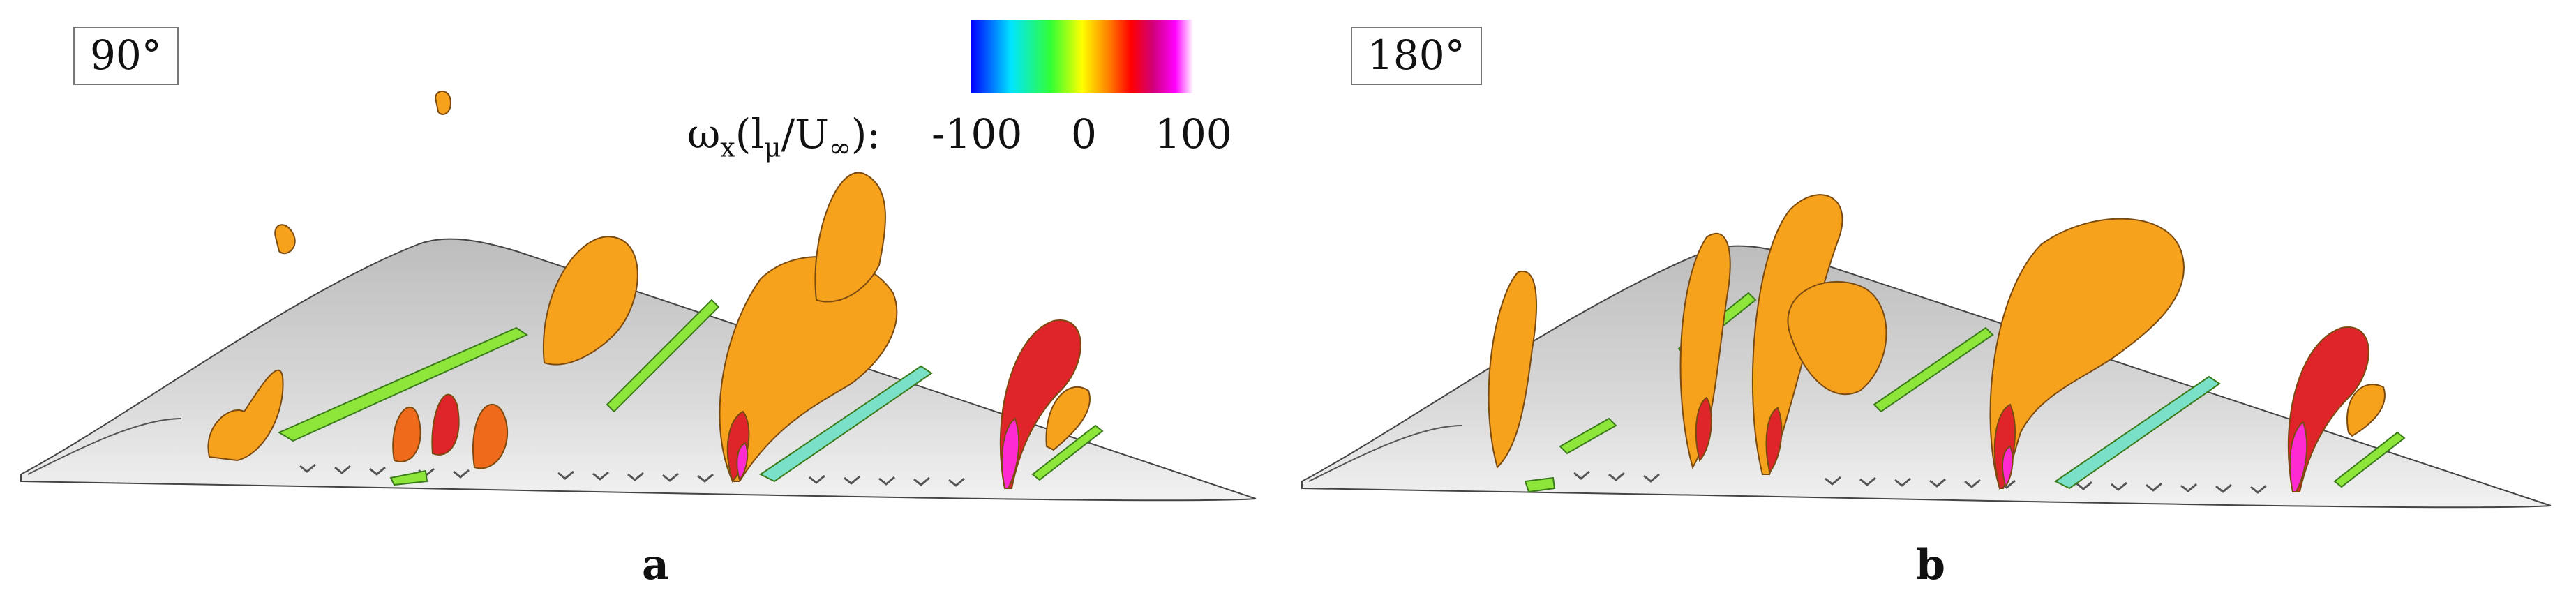 This screenshot has width=2576, height=602. Describe the element at coordinates (784, 136) in the screenshot. I see `colorbar-variable-label: ωx(lμ/U∞):` at that location.